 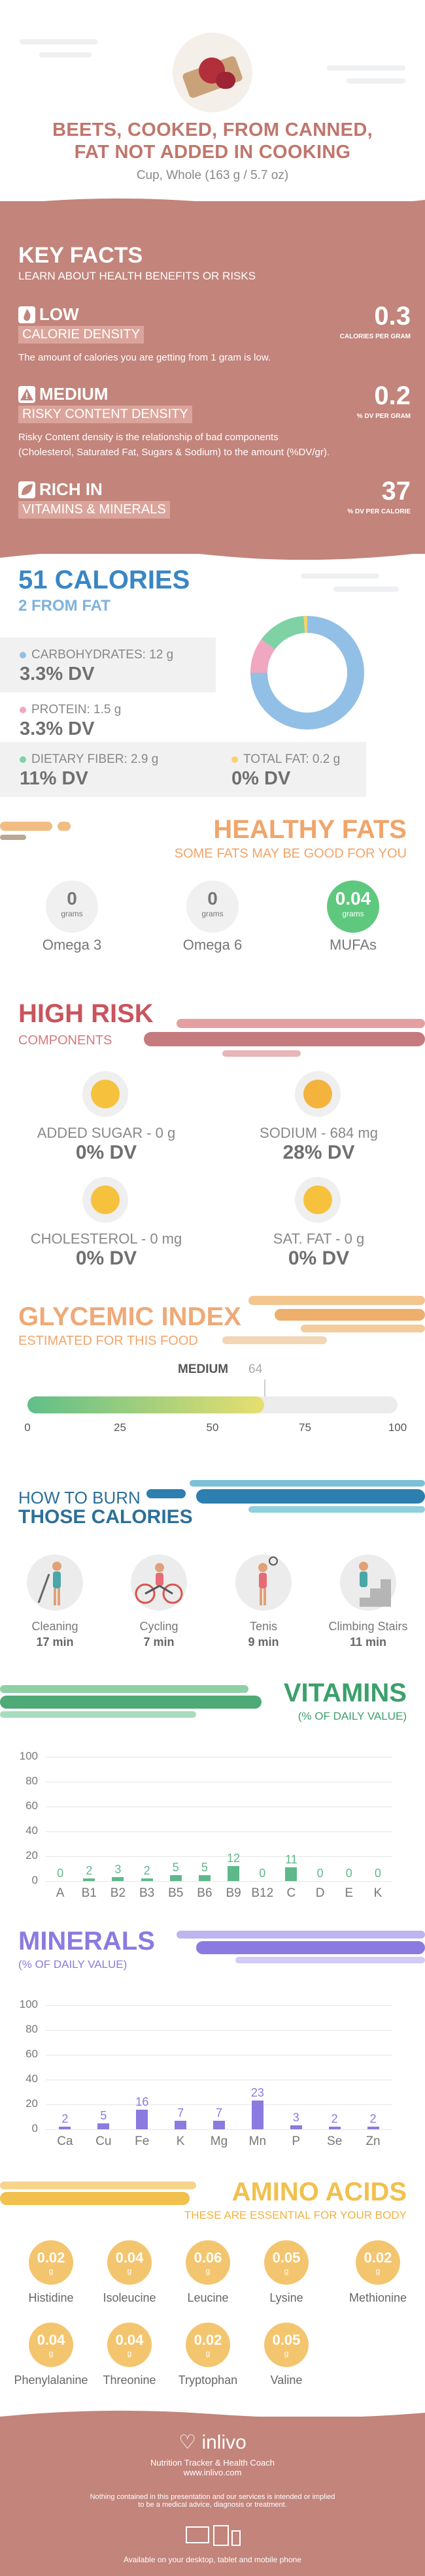 What do you see at coordinates (158, 1626) in the screenshot?
I see `cycling-name: Cycling` at bounding box center [158, 1626].